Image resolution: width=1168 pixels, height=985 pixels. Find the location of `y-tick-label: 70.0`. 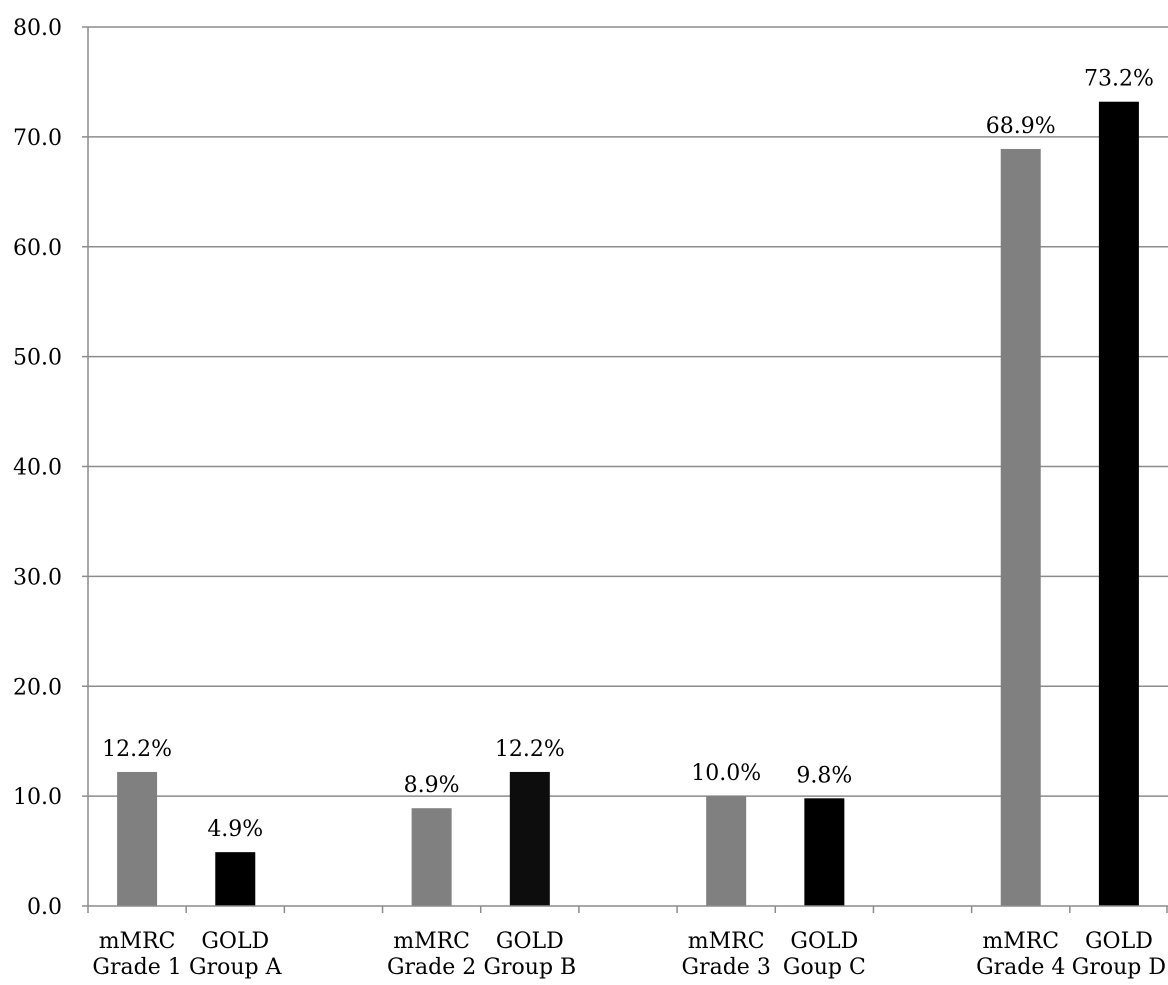

y-tick-label: 70.0 is located at coordinates (37, 138).